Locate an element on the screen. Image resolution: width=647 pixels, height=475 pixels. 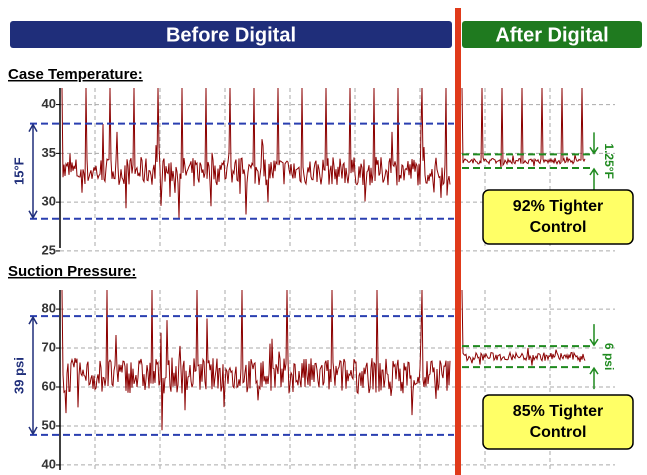
after-band-label: 6 psi is located at coordinates (609, 356).